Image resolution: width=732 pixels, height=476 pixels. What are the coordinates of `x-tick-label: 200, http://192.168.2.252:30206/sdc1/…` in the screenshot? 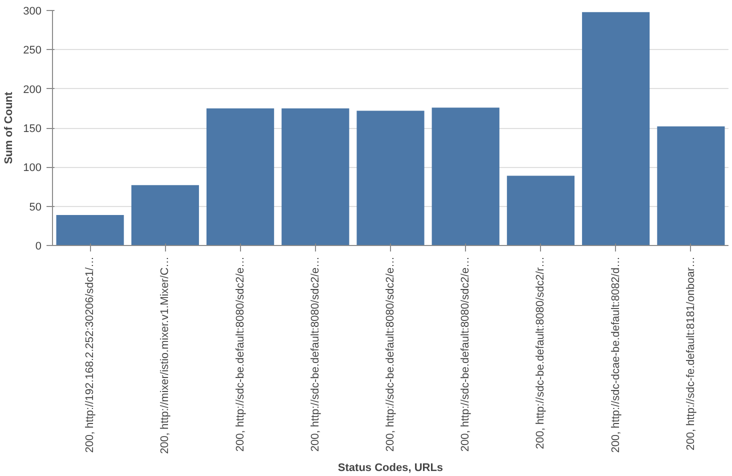 It's located at (90, 354).